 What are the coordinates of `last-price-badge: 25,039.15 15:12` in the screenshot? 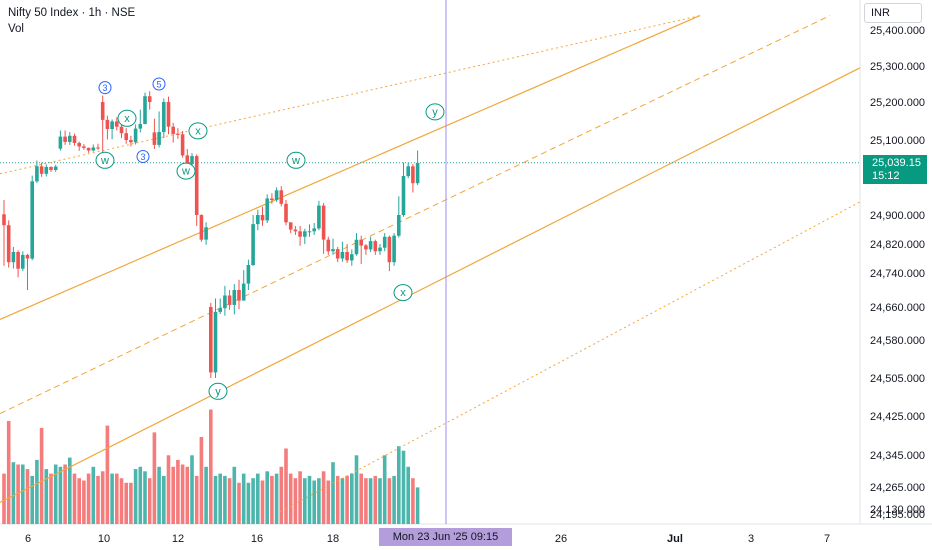 It's located at (895, 169).